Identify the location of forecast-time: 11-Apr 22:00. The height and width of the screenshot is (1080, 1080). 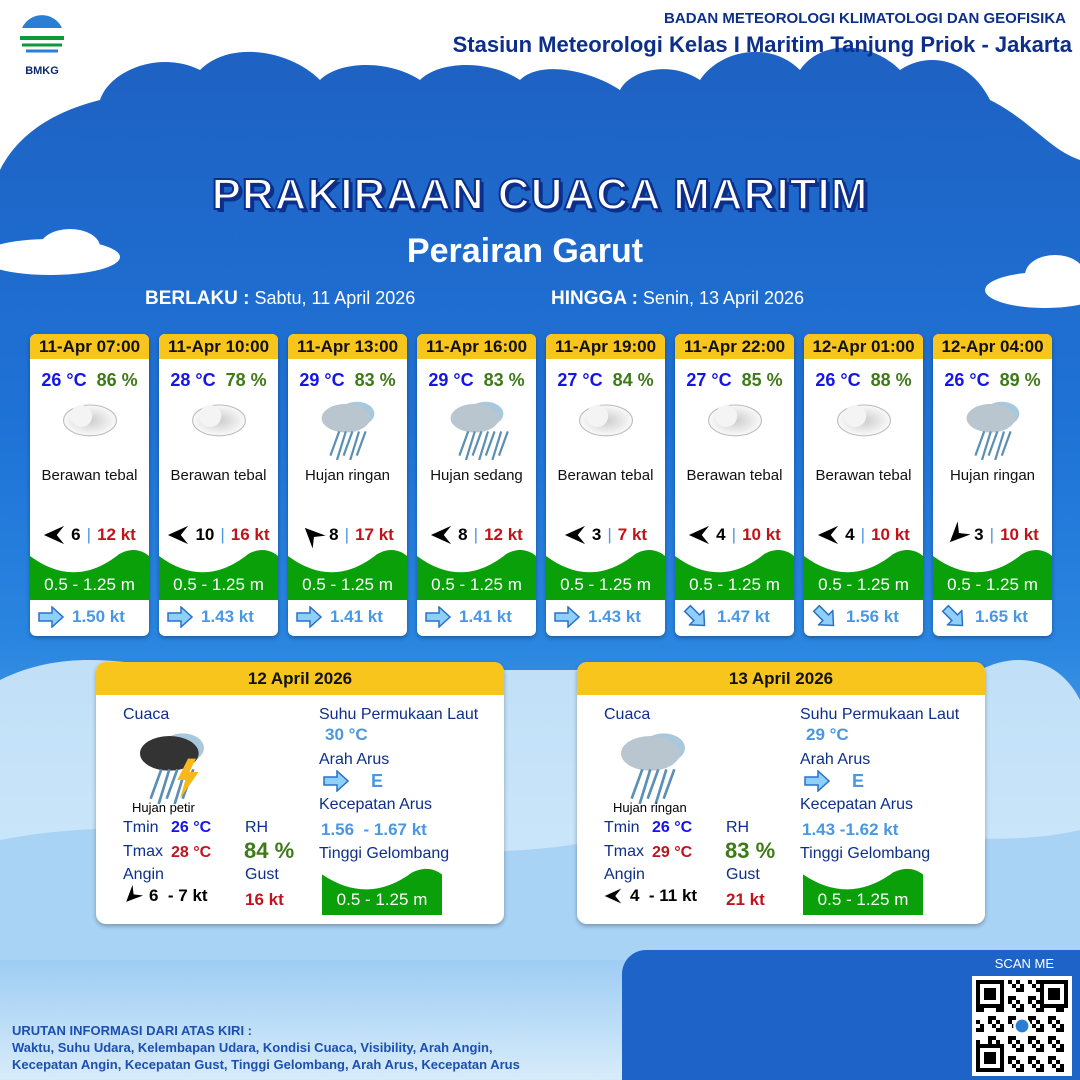
(734, 346).